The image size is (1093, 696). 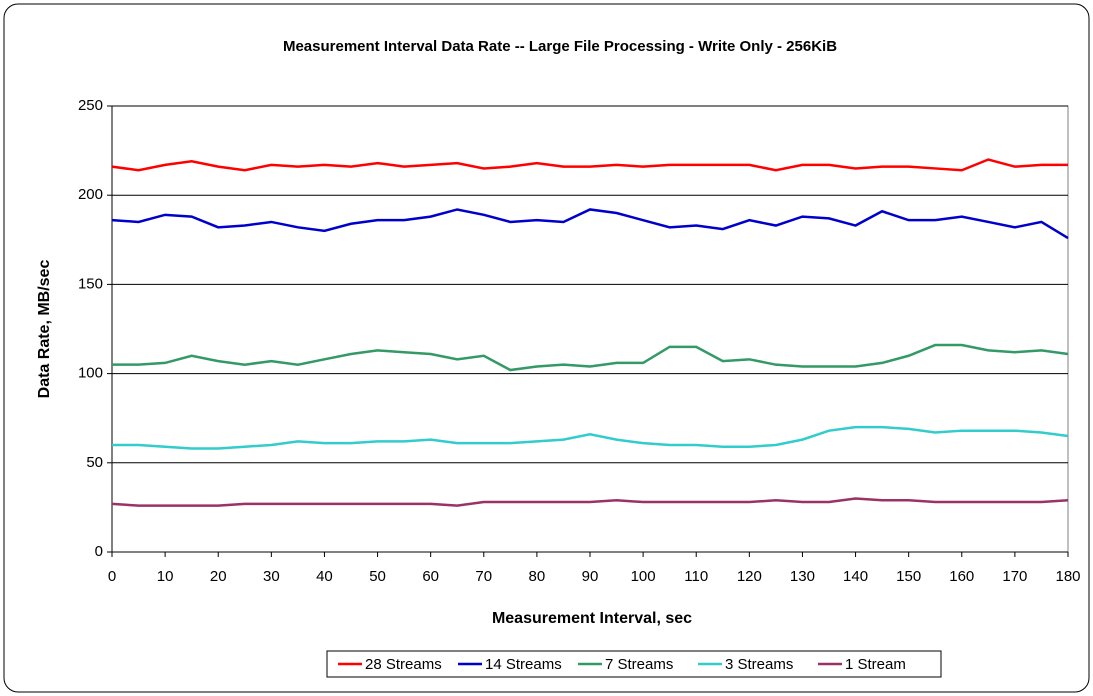 I want to click on x-tick-label: 150, so click(x=908, y=576).